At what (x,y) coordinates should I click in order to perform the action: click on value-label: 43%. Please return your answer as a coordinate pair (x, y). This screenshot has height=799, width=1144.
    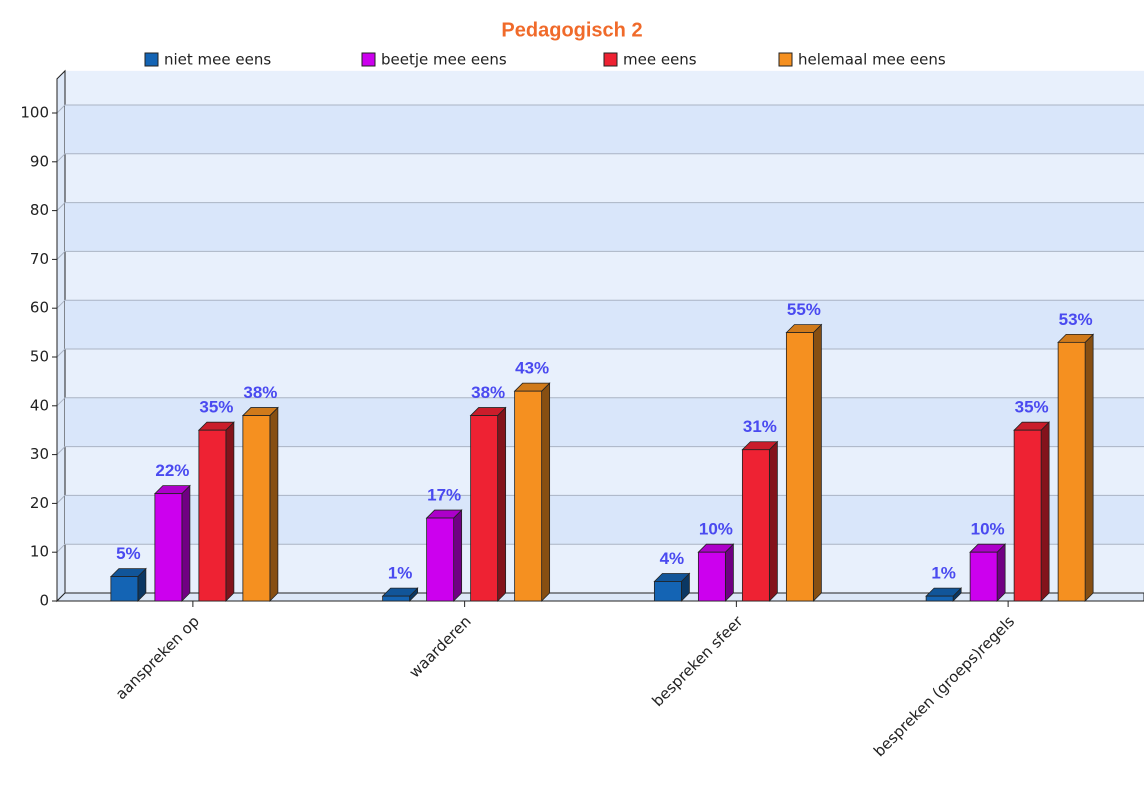
    Looking at the image, I should click on (532, 368).